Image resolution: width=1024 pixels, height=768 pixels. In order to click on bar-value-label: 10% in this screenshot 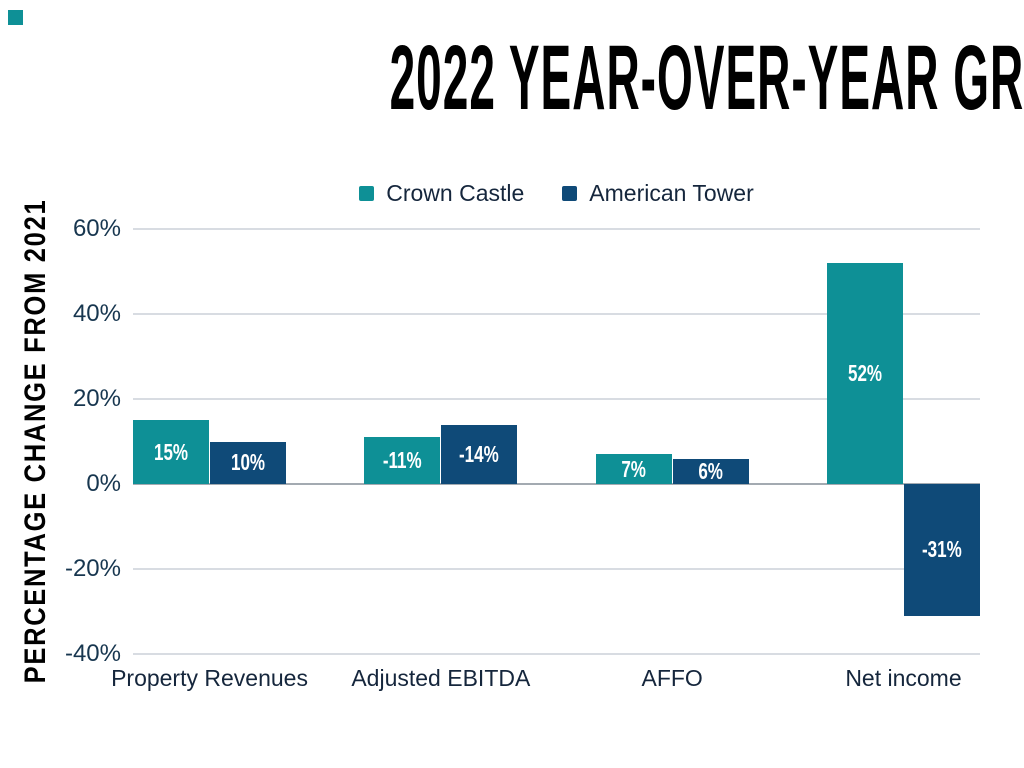, I will do `click(248, 462)`.